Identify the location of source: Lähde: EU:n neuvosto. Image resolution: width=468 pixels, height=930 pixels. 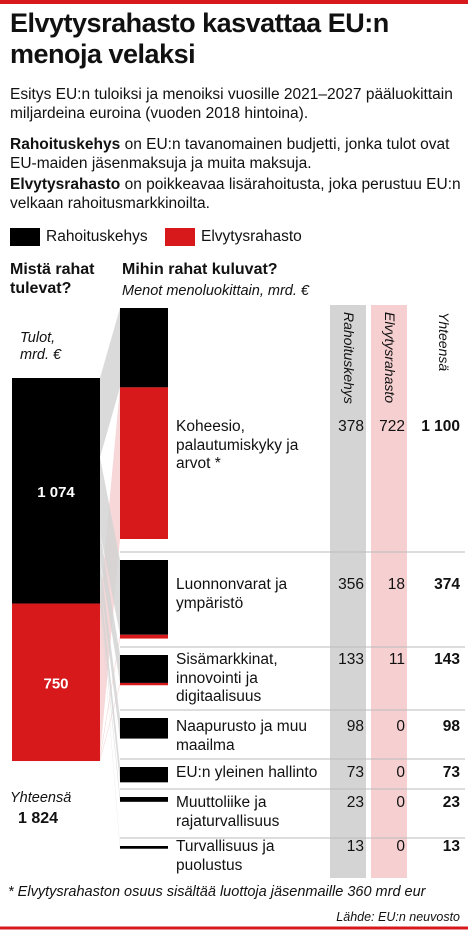
(398, 917).